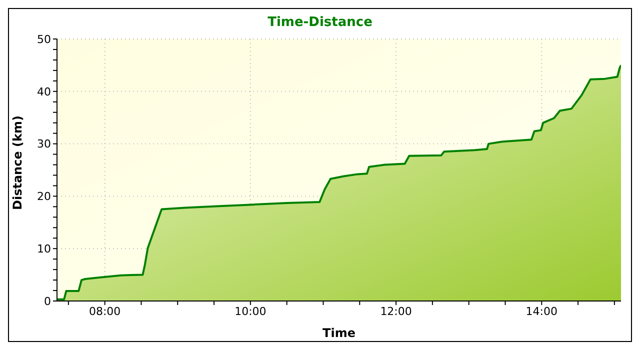 The height and width of the screenshot is (350, 640). I want to click on y-tick-label: 40, so click(44, 91).